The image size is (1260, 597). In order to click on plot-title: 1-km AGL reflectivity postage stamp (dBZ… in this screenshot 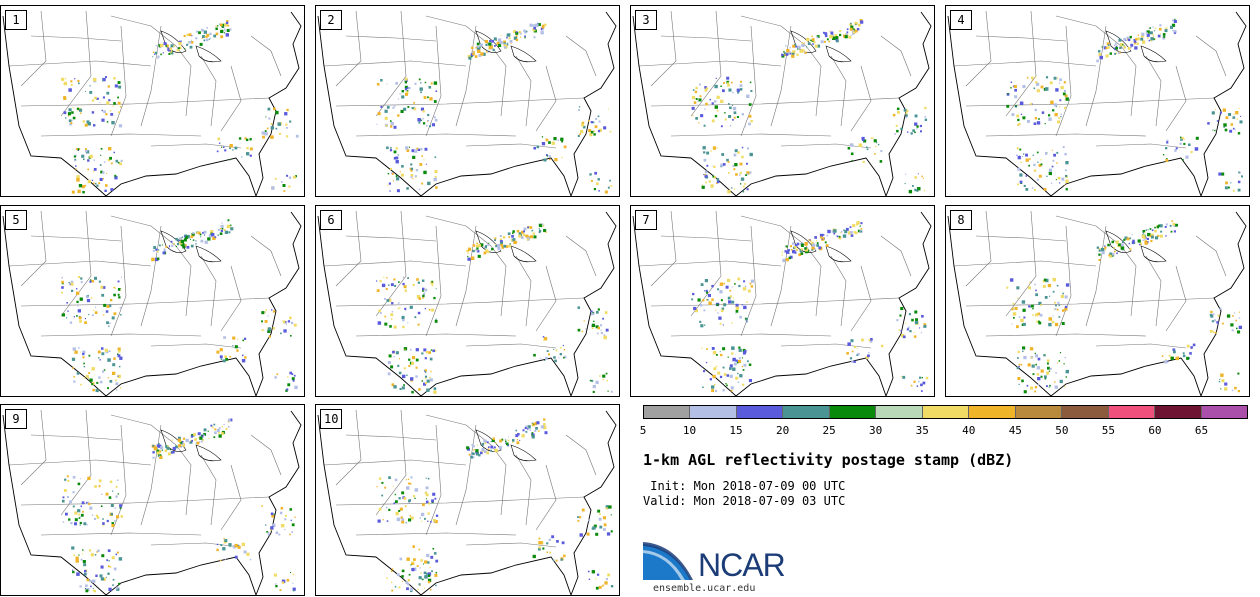, I will do `click(828, 460)`.